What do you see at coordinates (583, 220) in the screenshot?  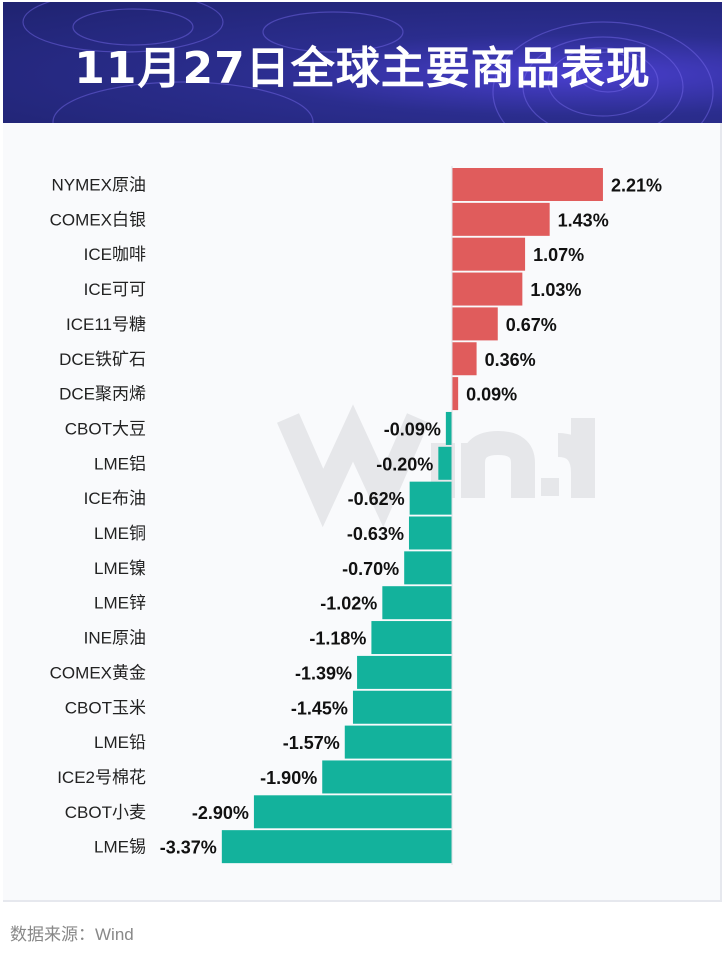 I see `value-label: 1.43%` at bounding box center [583, 220].